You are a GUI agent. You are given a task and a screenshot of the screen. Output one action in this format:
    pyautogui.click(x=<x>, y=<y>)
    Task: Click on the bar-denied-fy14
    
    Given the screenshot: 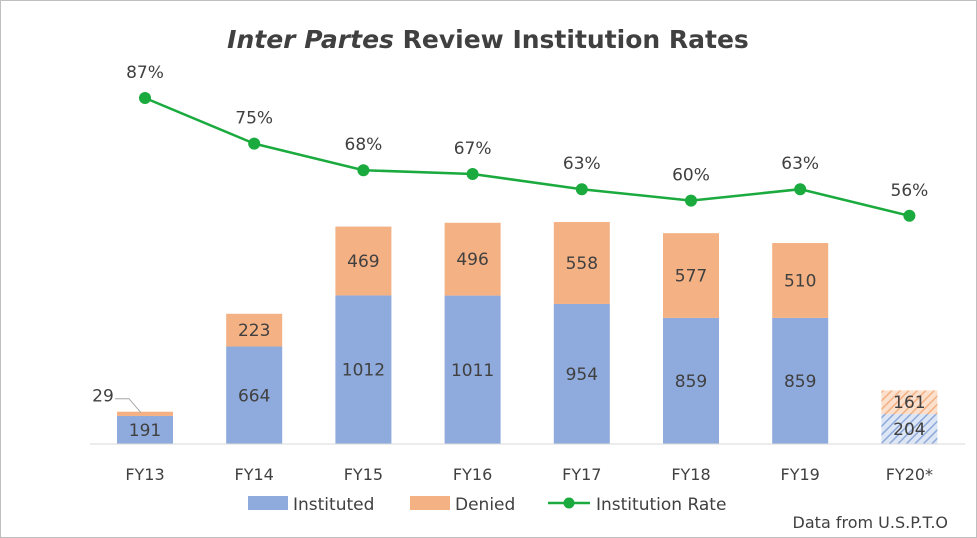 What is the action you would take?
    pyautogui.click(x=254, y=330)
    